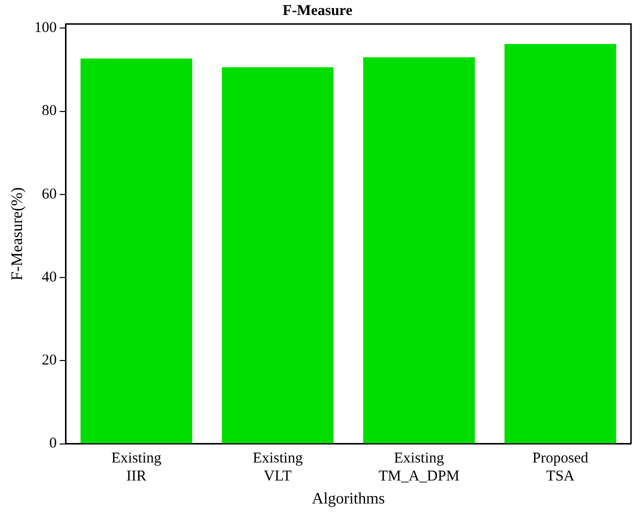 The width and height of the screenshot is (643, 517). What do you see at coordinates (53, 444) in the screenshot?
I see `y-tick-label: 0` at bounding box center [53, 444].